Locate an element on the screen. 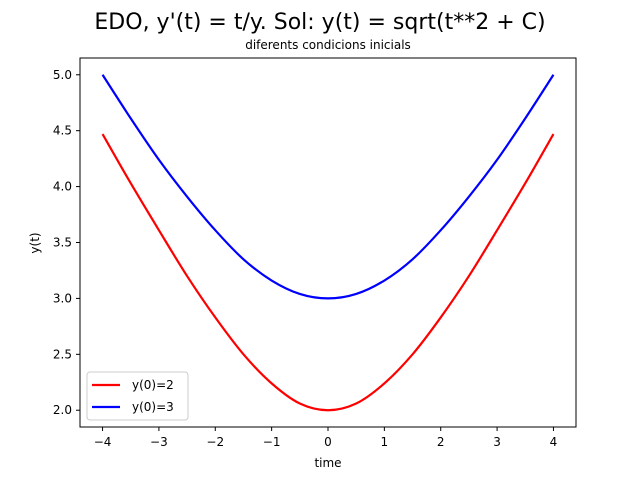  x-tick-label: 4 is located at coordinates (554, 442).